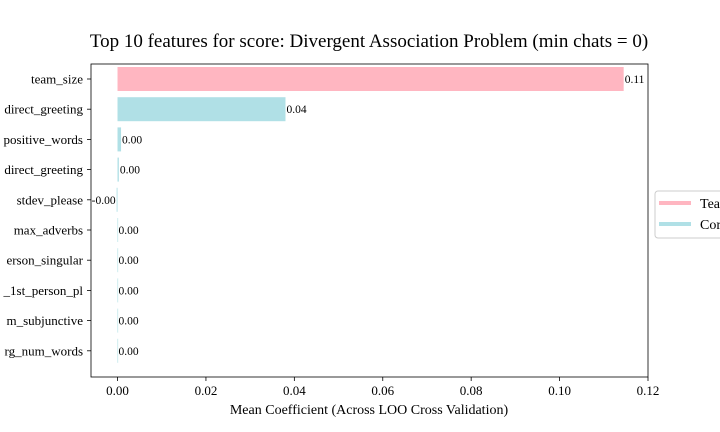 Image resolution: width=720 pixels, height=432 pixels. I want to click on x-tick-label-1: 0.02, so click(206, 390).